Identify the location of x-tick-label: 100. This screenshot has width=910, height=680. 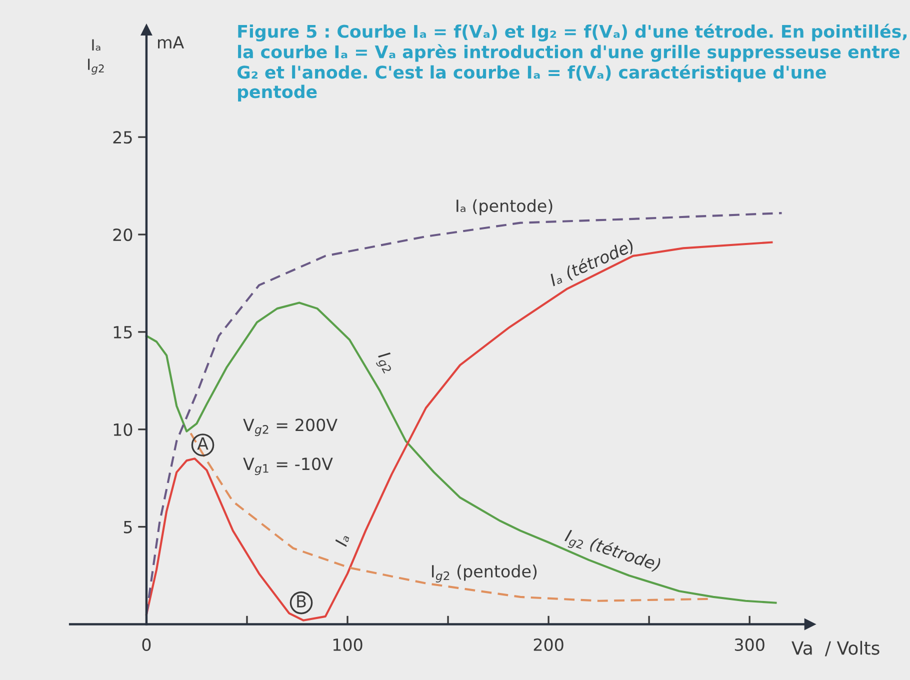
(347, 645).